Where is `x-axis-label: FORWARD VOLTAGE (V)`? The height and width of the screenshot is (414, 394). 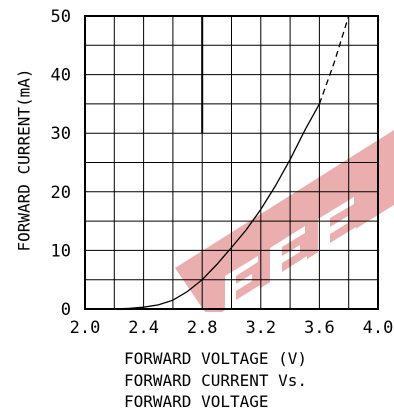
x-axis-label: FORWARD VOLTAGE (V) is located at coordinates (215, 358).